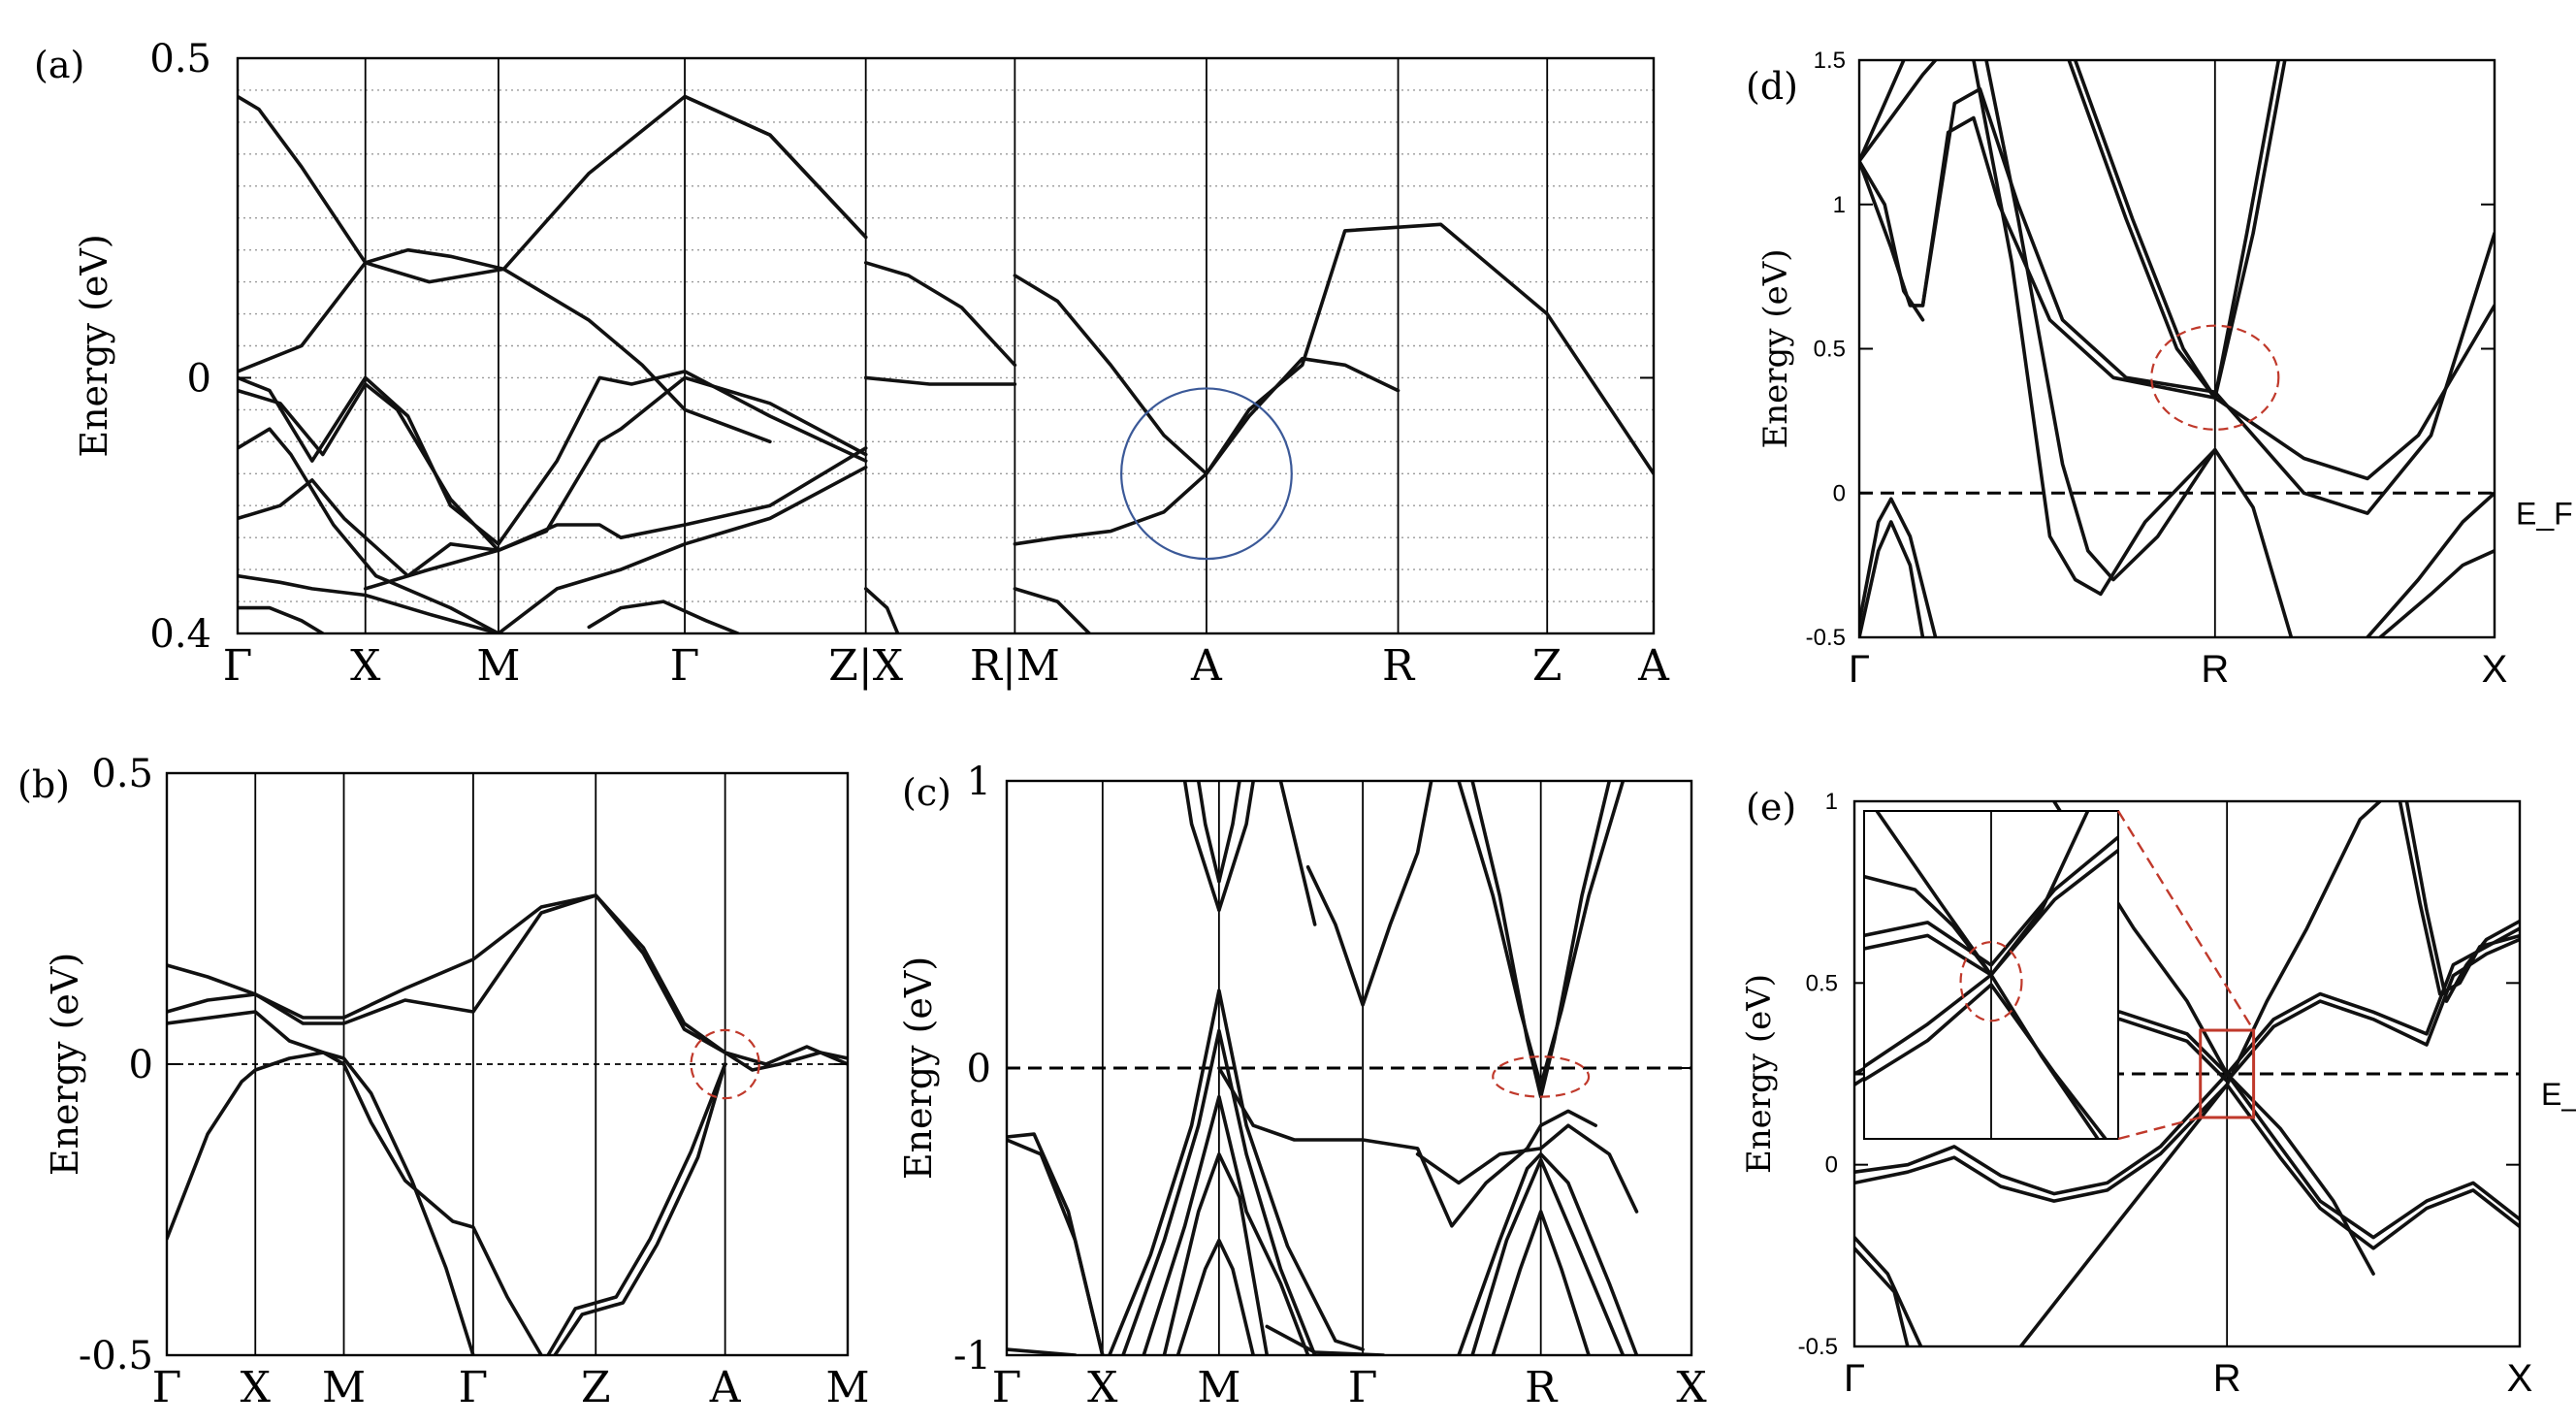 The image size is (2576, 1426). I want to click on kpath-label: Z|X, so click(865, 666).